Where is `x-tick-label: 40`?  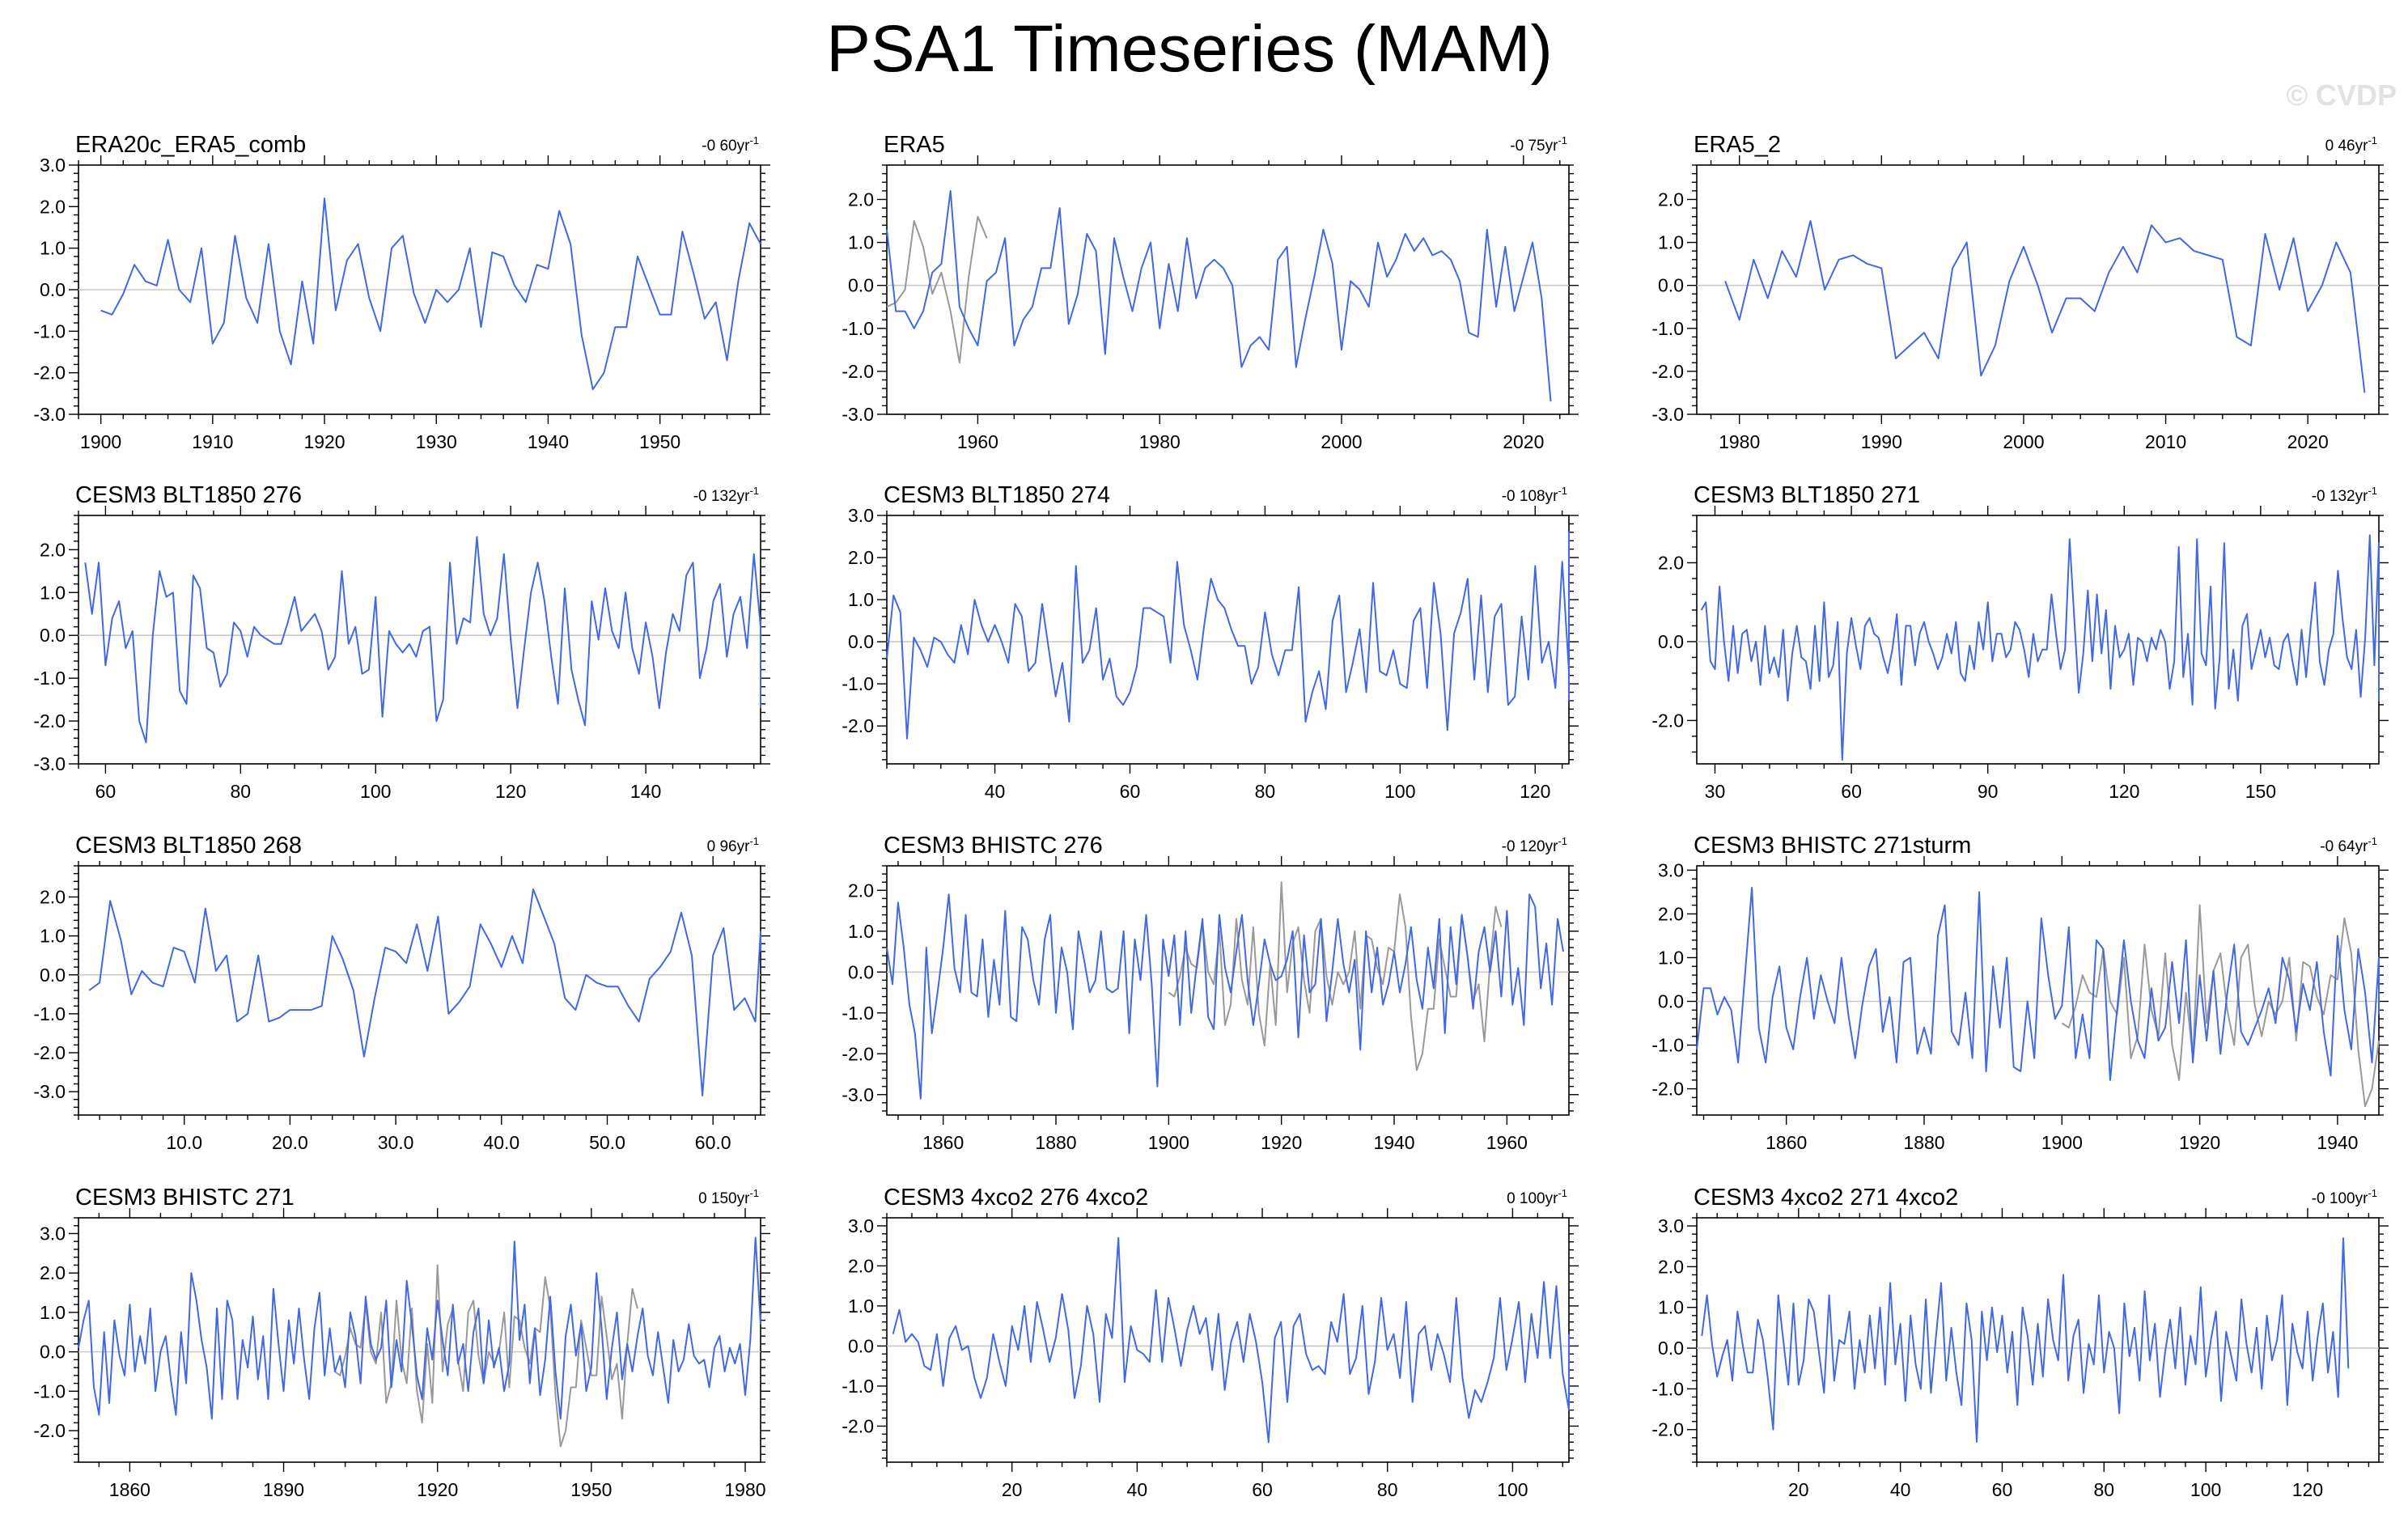 x-tick-label: 40 is located at coordinates (1137, 1489).